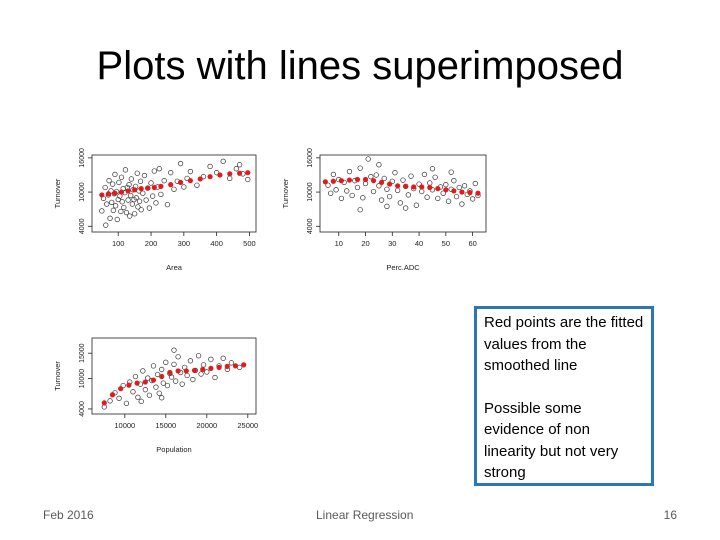 The image size is (720, 540). What do you see at coordinates (206, 425) in the screenshot?
I see `x-tick-label: 20000` at bounding box center [206, 425].